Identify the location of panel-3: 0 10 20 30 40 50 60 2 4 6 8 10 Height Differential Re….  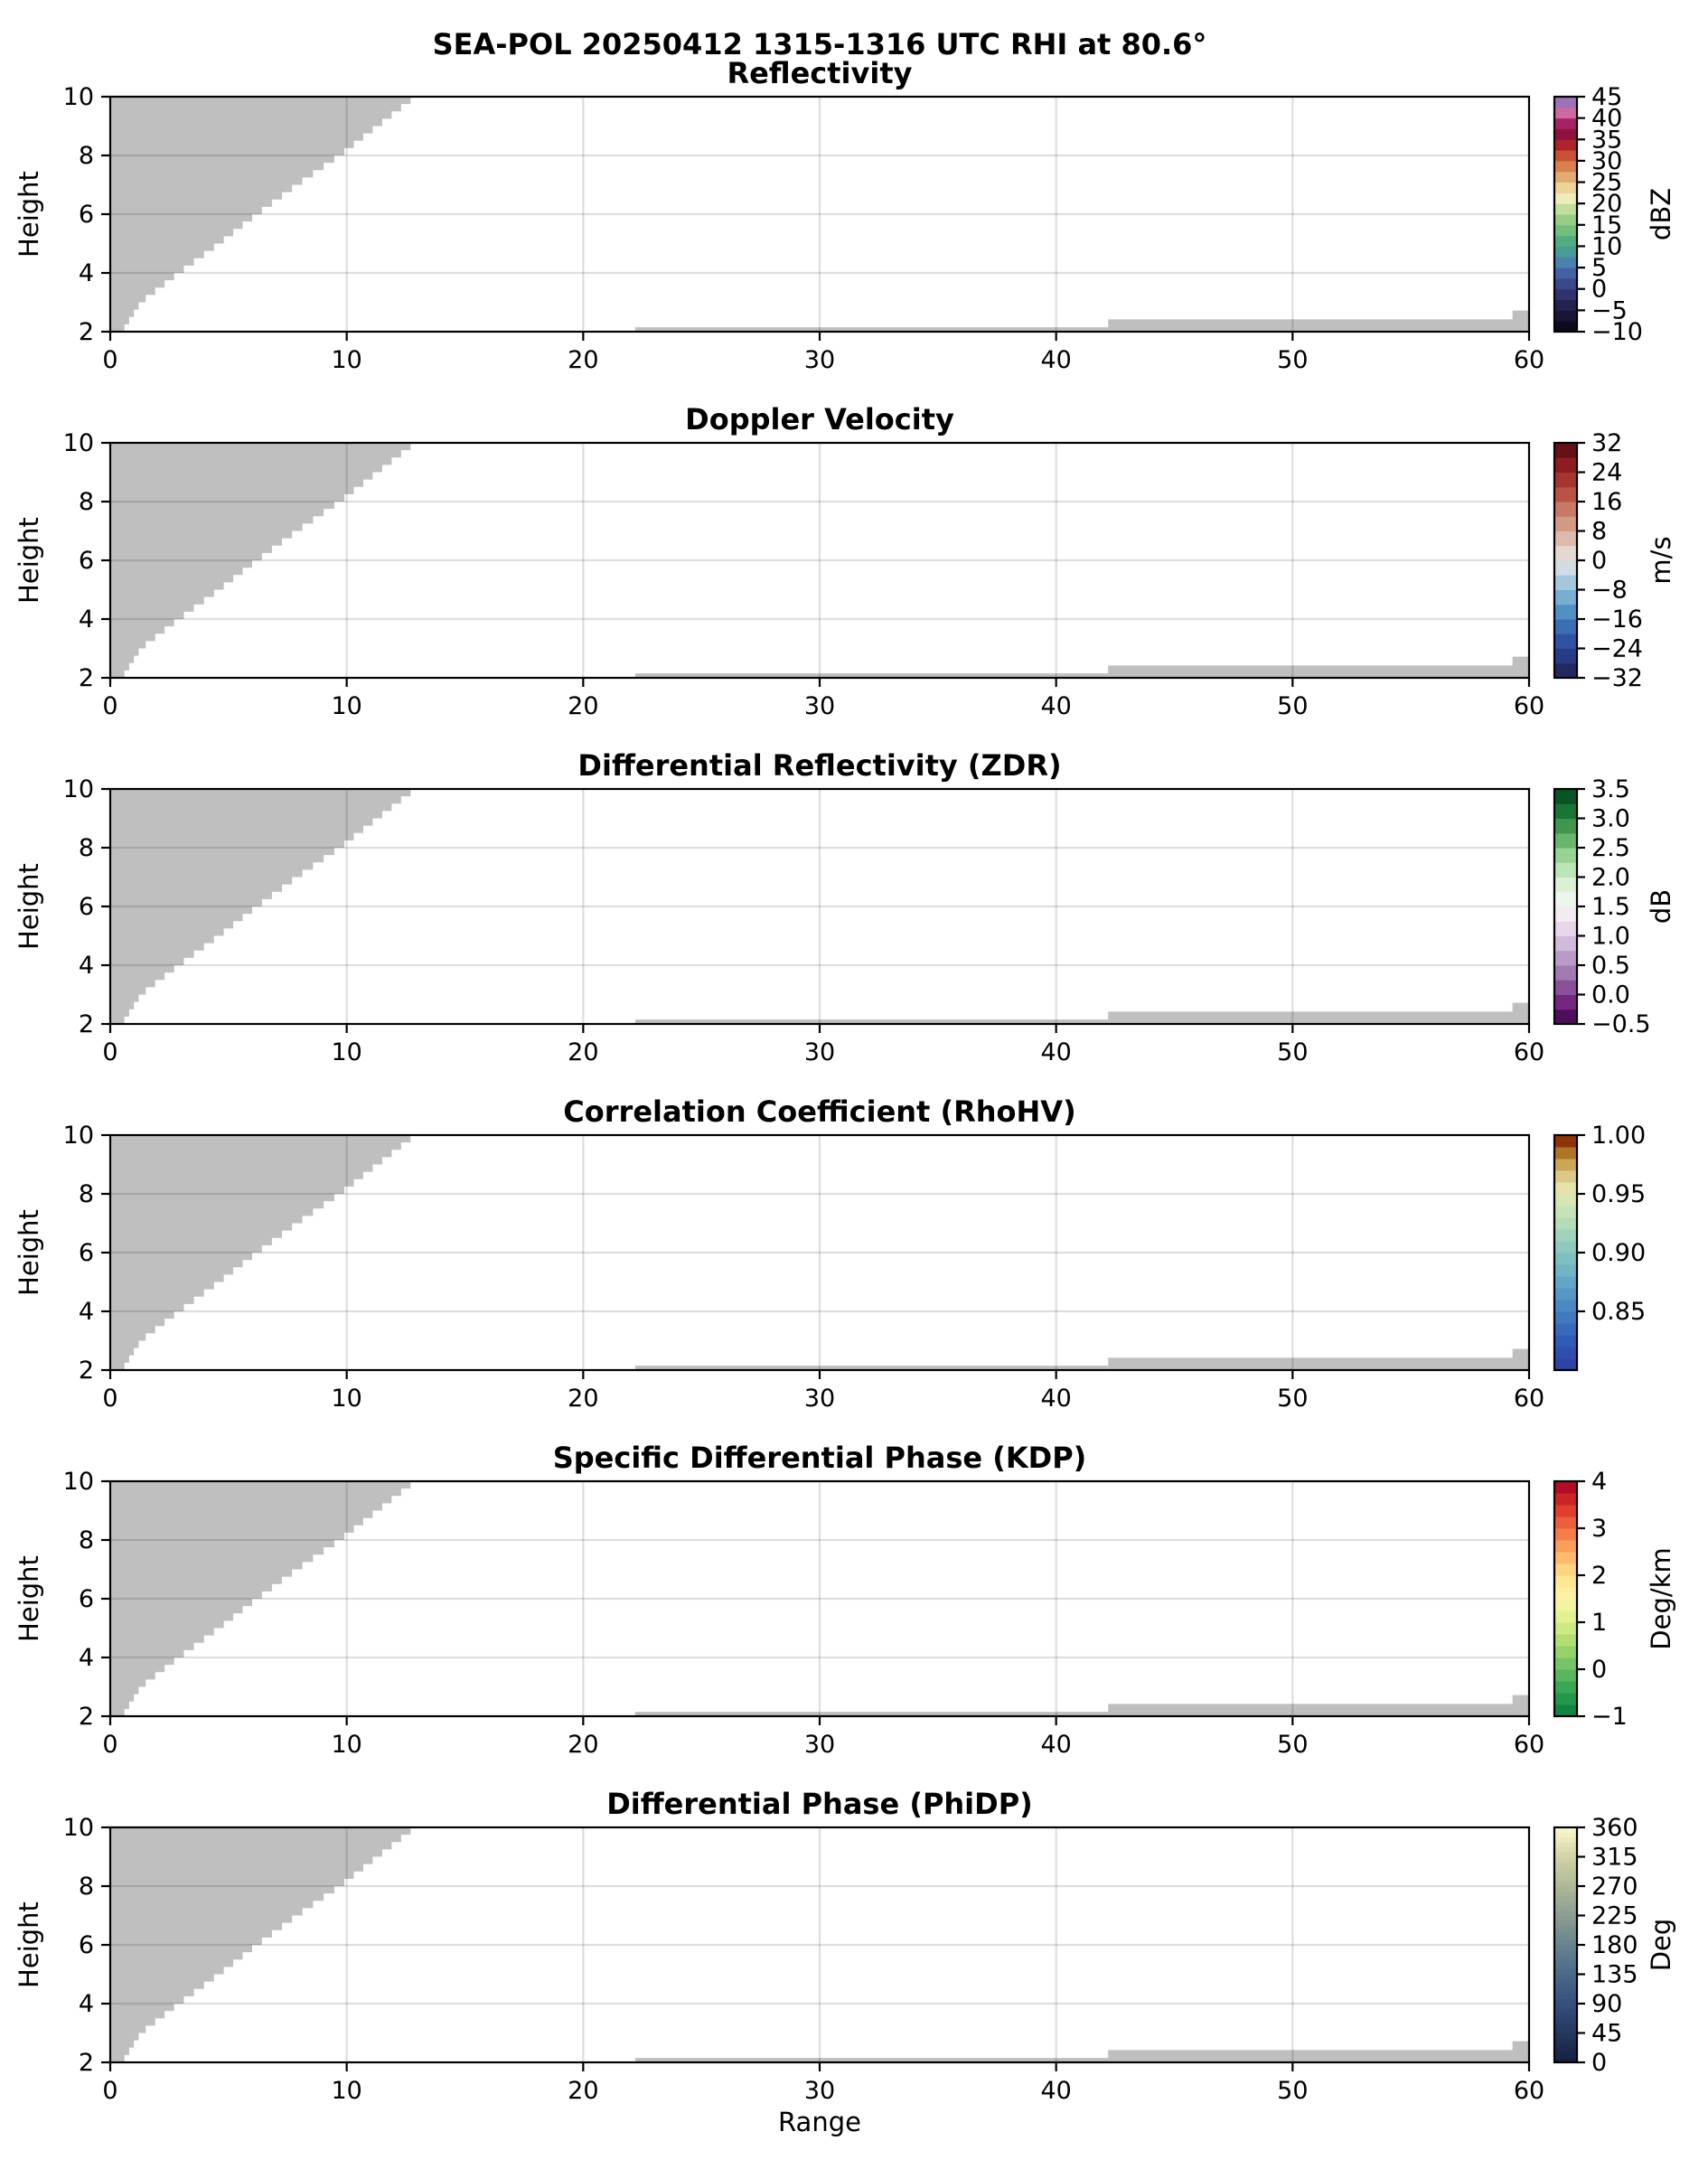
(845, 907).